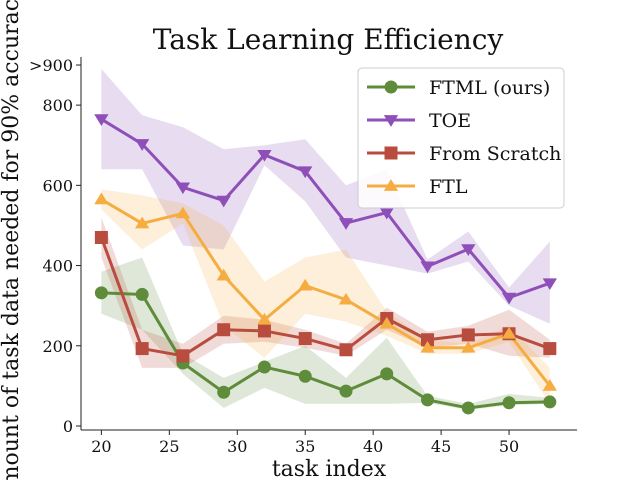 Image resolution: width=640 pixels, height=480 pixels. I want to click on legend-box, so click(461, 138).